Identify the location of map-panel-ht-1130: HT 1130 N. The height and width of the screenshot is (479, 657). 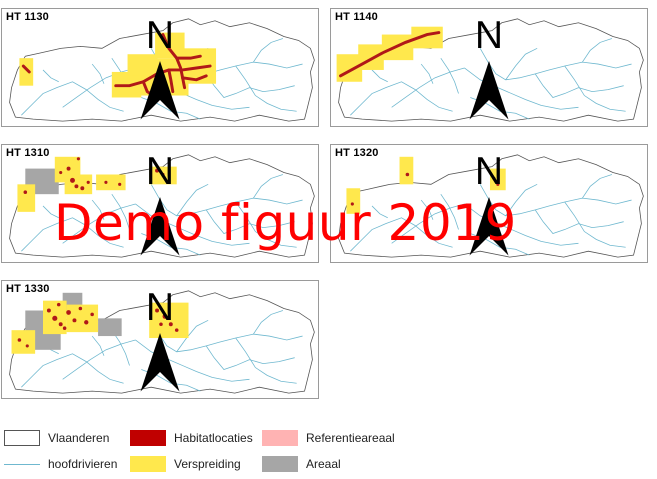
(160, 67).